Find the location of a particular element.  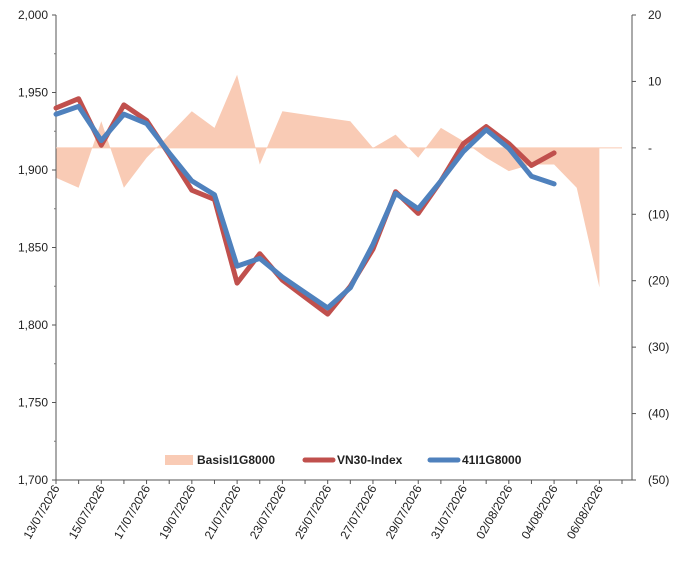

legend: BasisI1G8000 VN30-Index 41I1G8000 is located at coordinates (343, 460).